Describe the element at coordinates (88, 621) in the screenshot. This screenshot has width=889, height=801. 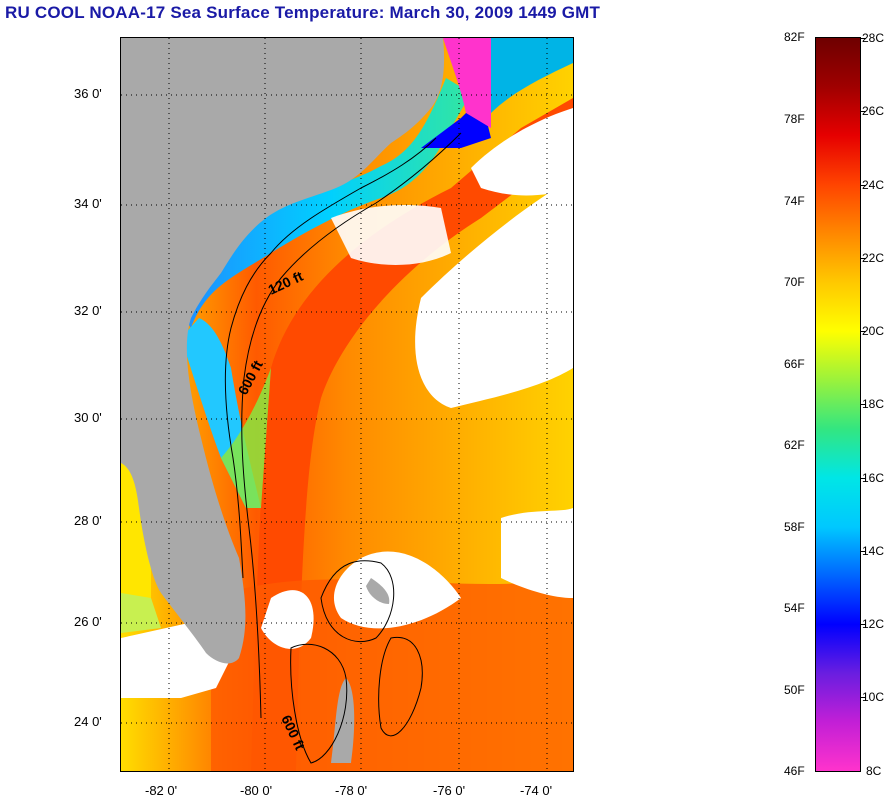
I see `lat-label: 26 0'` at that location.